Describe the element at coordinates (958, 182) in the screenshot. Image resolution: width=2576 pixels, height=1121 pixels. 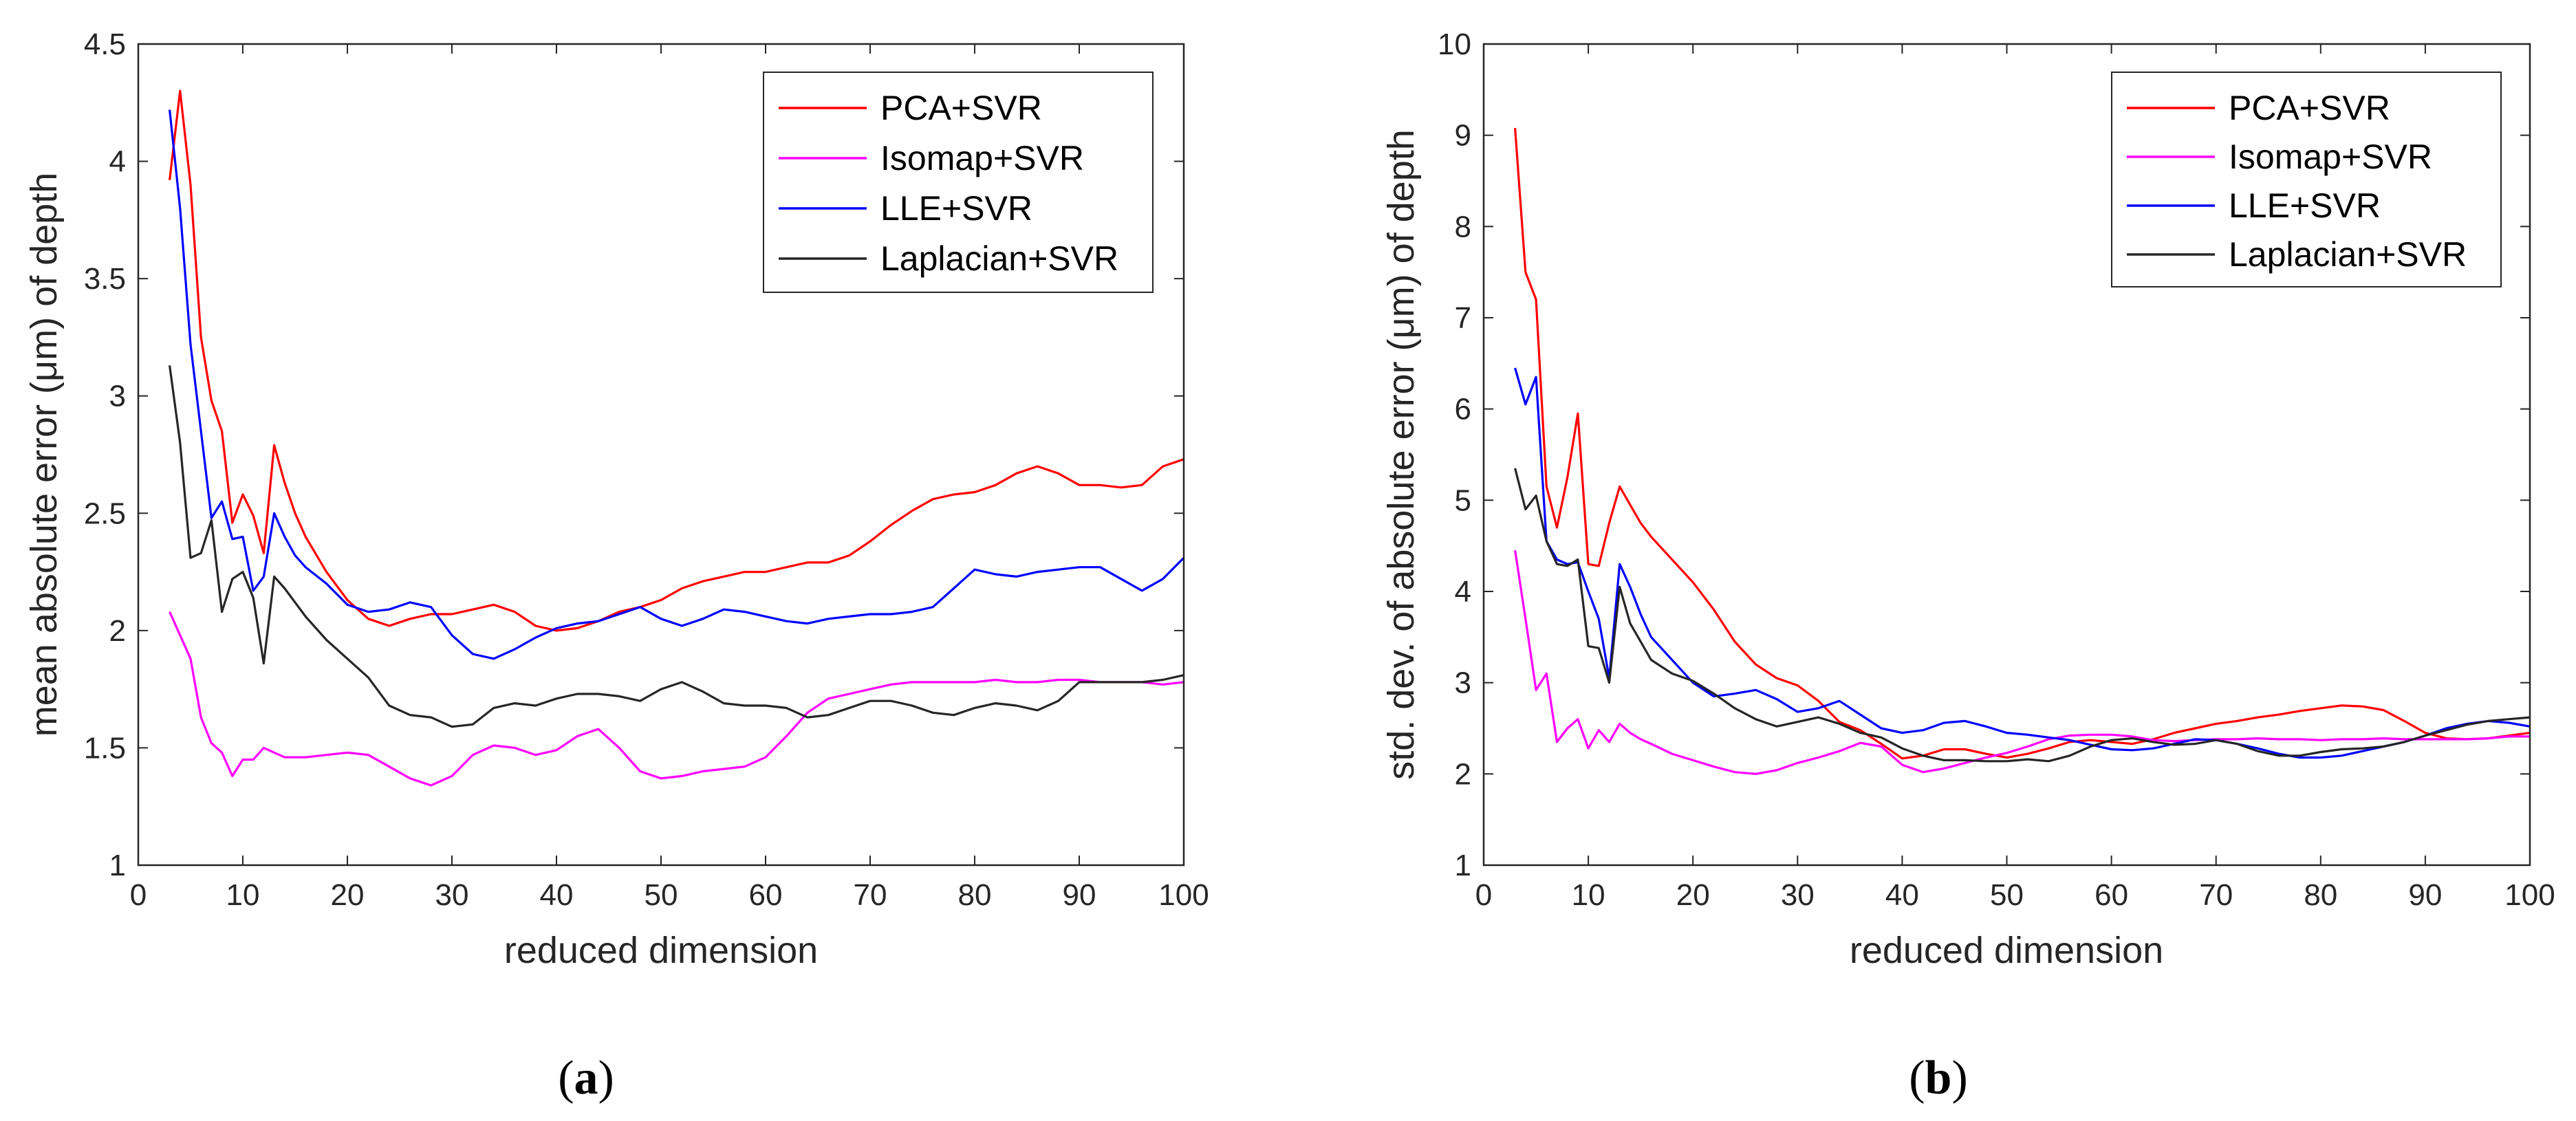
I see `legend-a: PCA+SVR Isomap+SVR LLE+SVR Laplacian+SVR` at that location.